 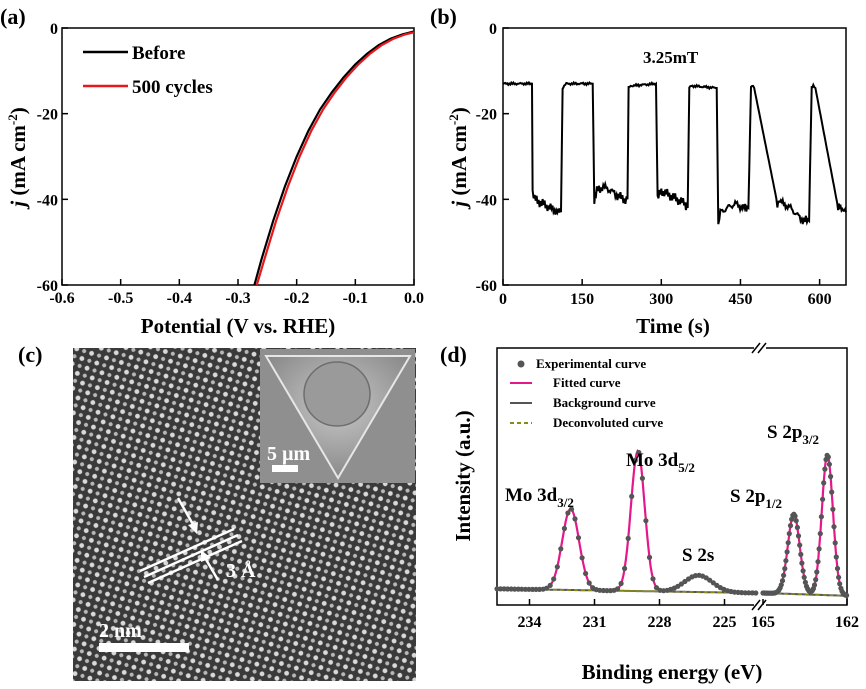 I want to click on panel-a-xtick-label: -0.4, so click(x=179, y=298).